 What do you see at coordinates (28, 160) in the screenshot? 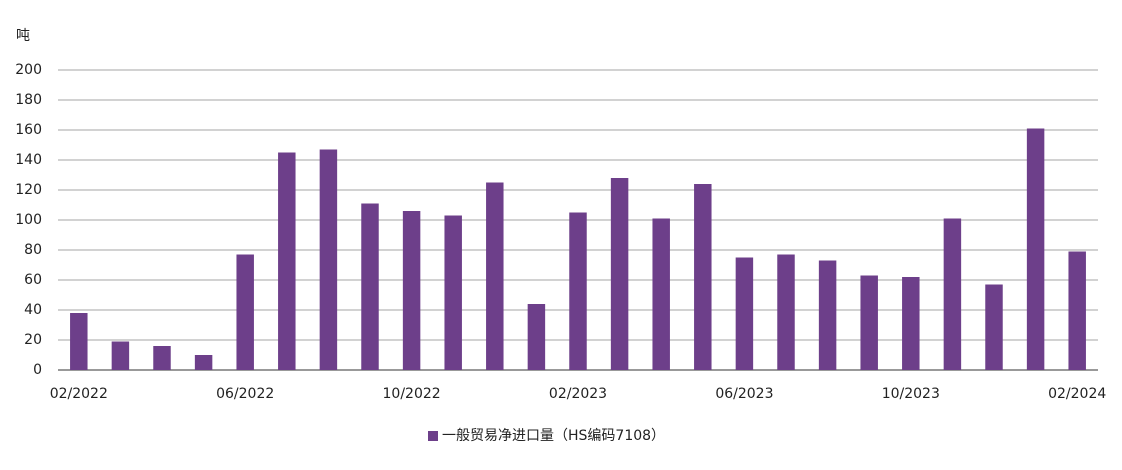
I see `y-tick-label: 140` at bounding box center [28, 160].